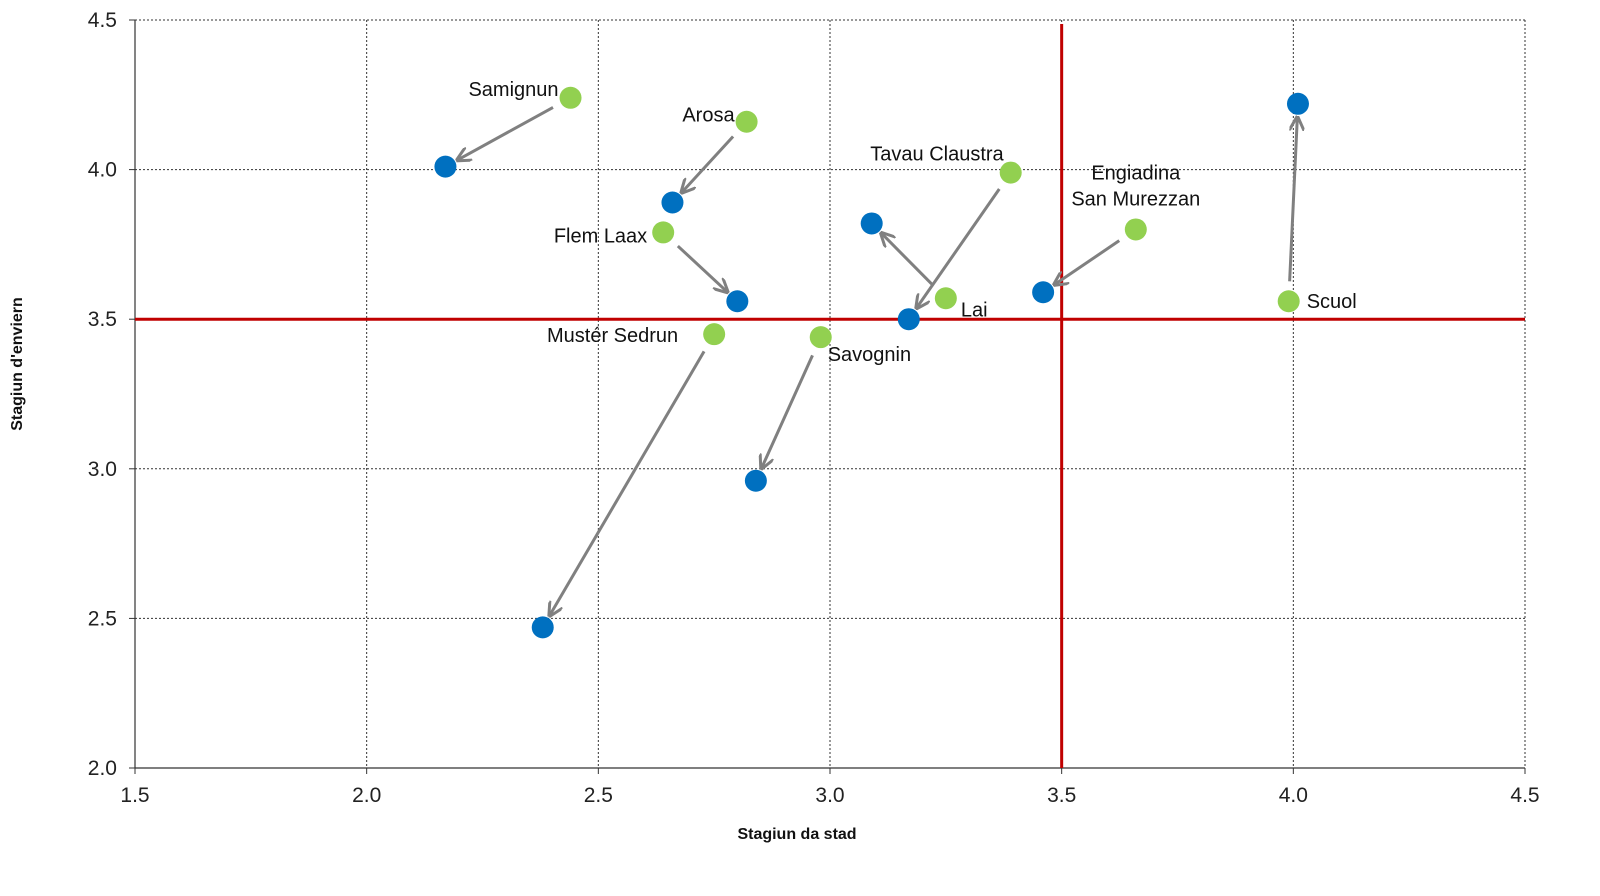 The image size is (1600, 896). Describe the element at coordinates (829, 795) in the screenshot. I see `x-tick-label: 3.0` at that location.